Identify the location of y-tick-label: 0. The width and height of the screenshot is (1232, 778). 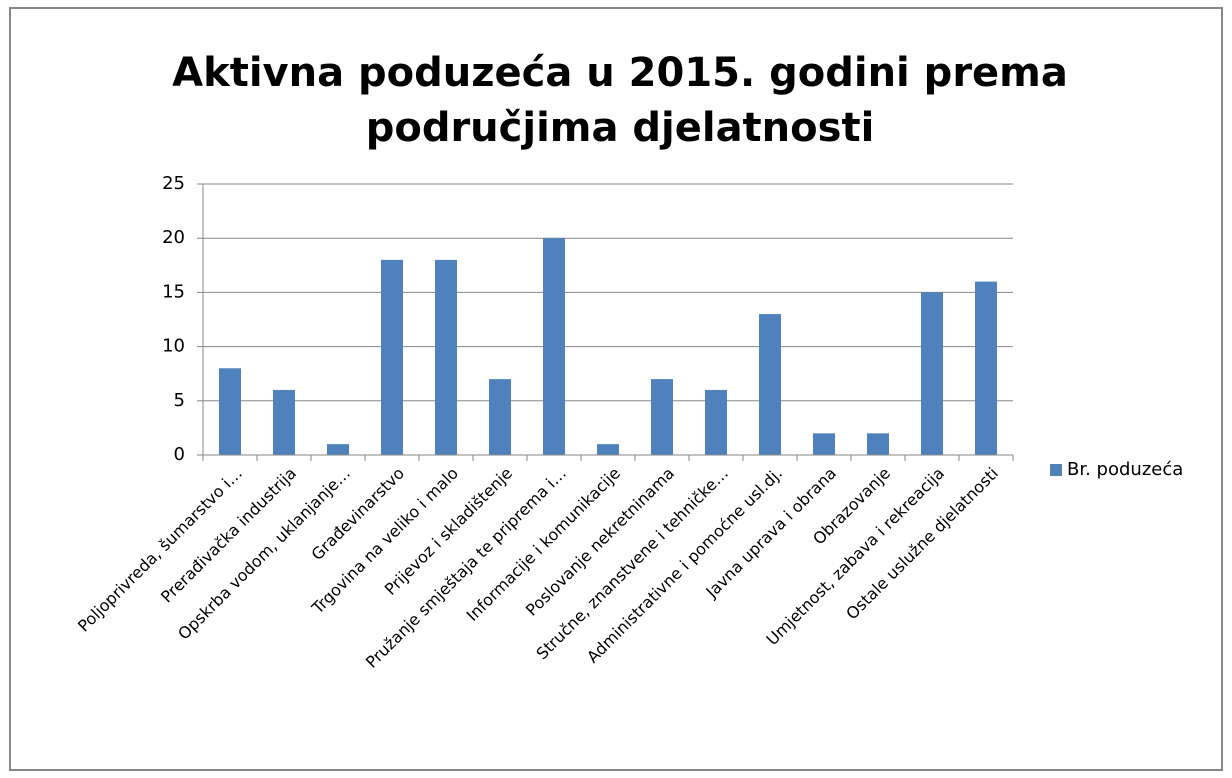
(179, 454).